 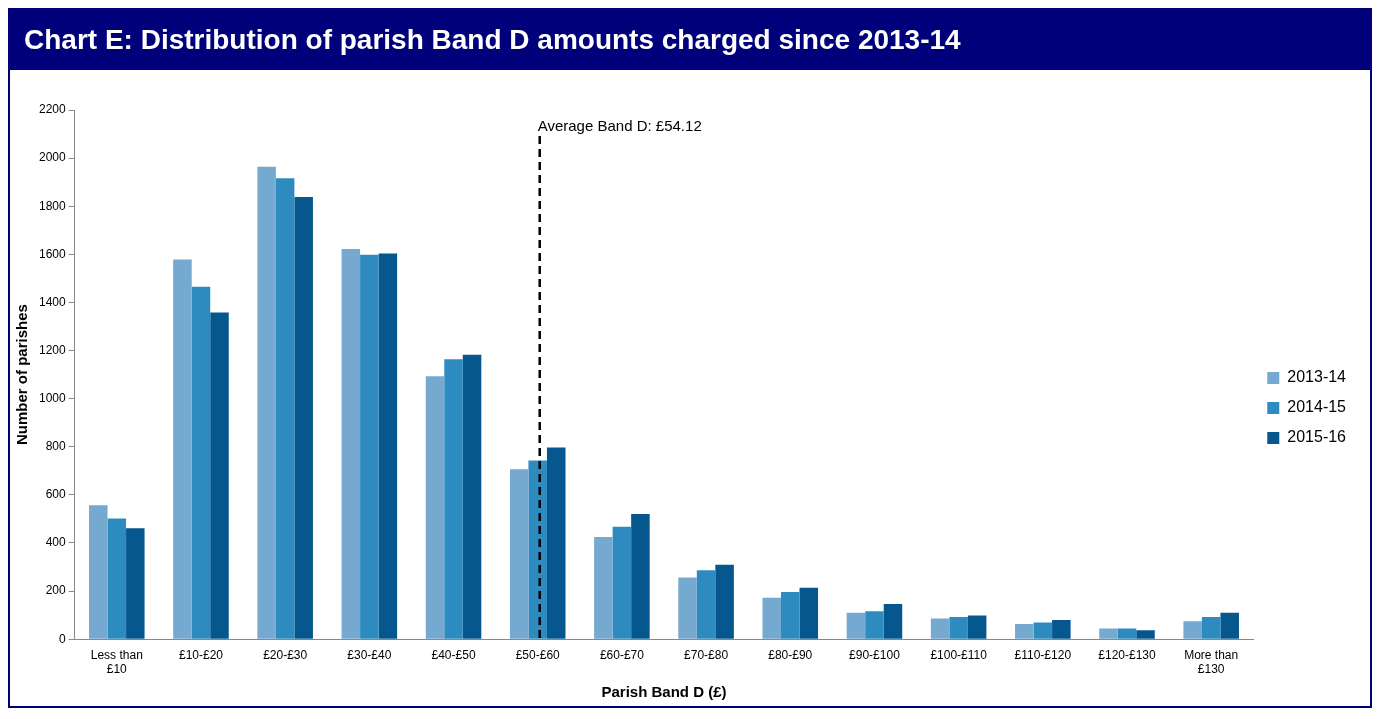 I want to click on x-tick-label: £80-£90, so click(x=790, y=654).